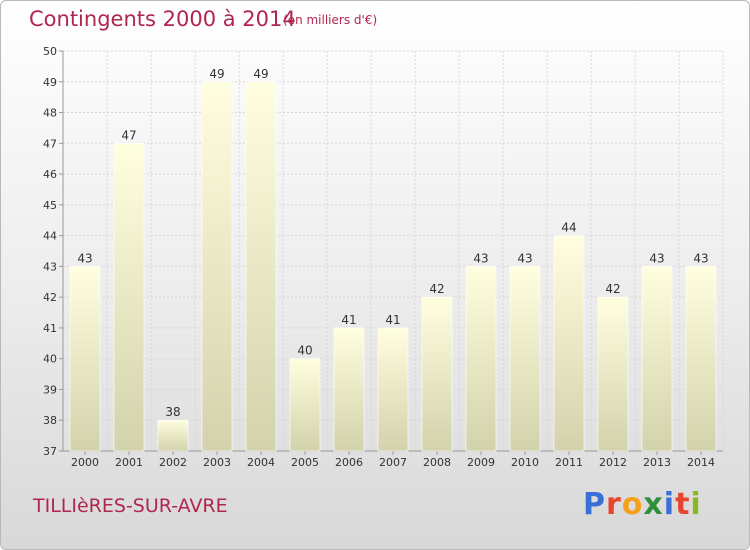 The height and width of the screenshot is (550, 750). Describe the element at coordinates (50, 328) in the screenshot. I see `y-tick-label: 41` at that location.